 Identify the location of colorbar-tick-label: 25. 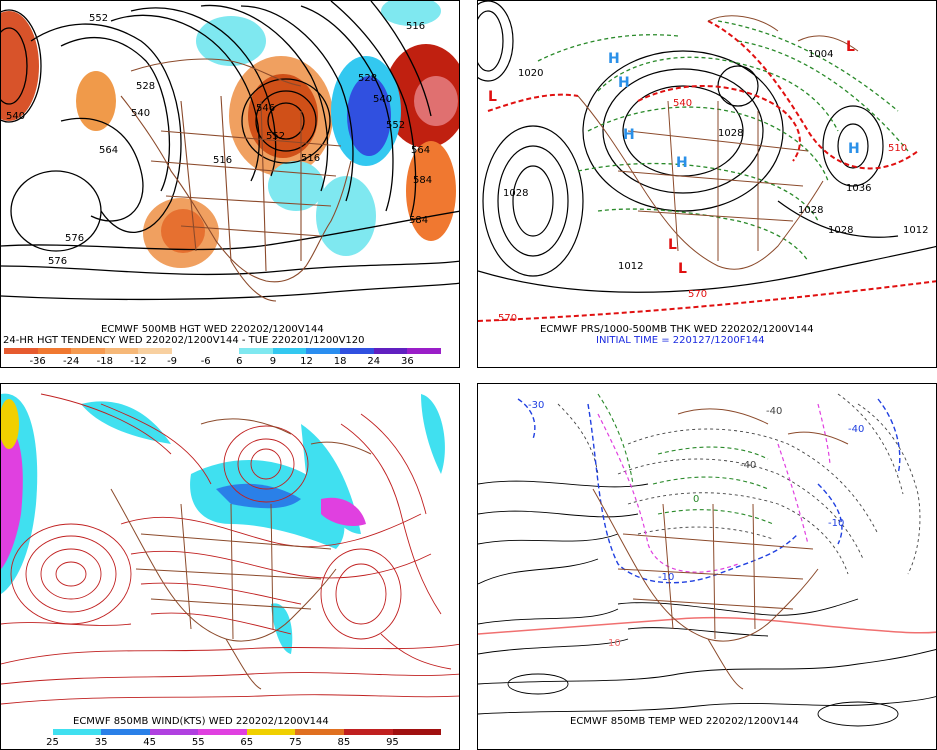
(52, 742).